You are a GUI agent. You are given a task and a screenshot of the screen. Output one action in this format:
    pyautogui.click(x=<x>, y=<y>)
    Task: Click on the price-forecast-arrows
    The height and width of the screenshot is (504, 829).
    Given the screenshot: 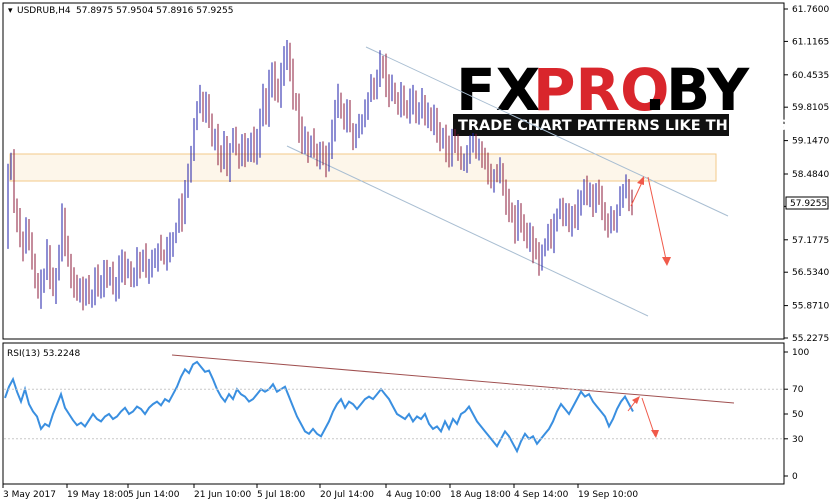 What is the action you would take?
    pyautogui.click(x=650, y=221)
    